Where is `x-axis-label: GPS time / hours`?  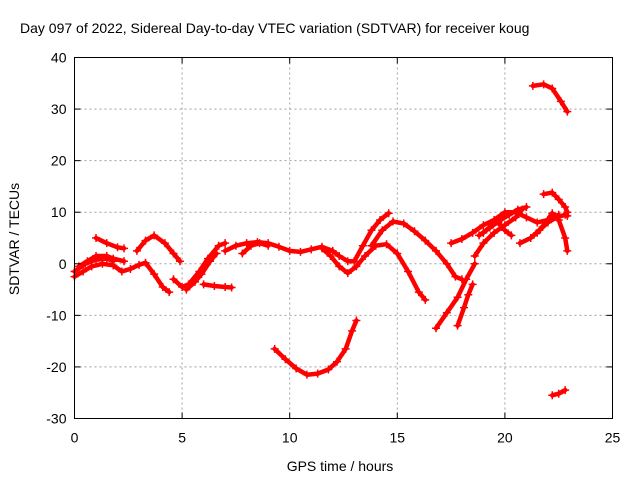 x-axis-label: GPS time / hours is located at coordinates (340, 466).